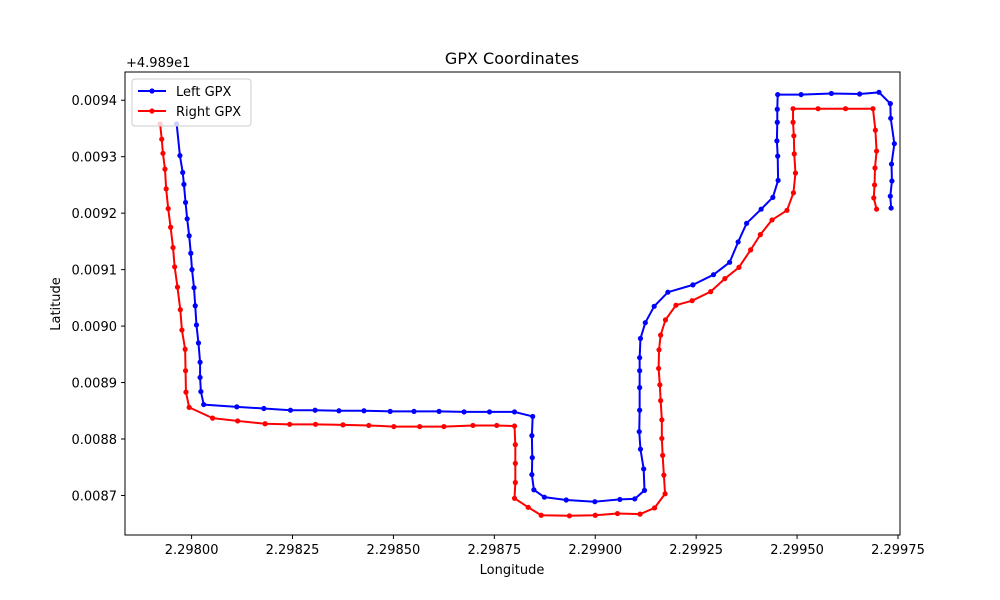 This screenshot has width=1000, height=600. What do you see at coordinates (293, 550) in the screenshot?
I see `x-tick-label: 2.29825` at bounding box center [293, 550].